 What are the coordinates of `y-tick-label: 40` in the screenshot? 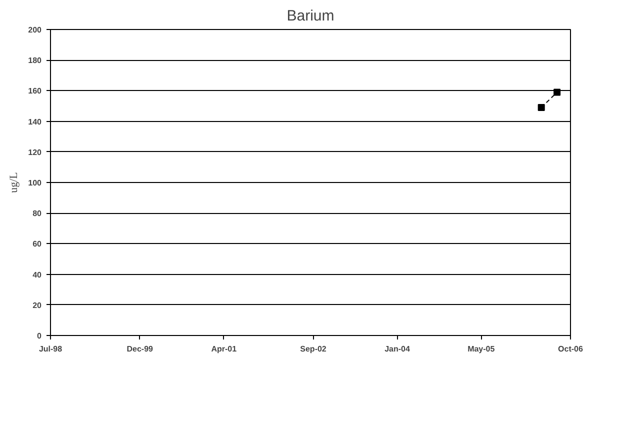 It's located at (37, 275).